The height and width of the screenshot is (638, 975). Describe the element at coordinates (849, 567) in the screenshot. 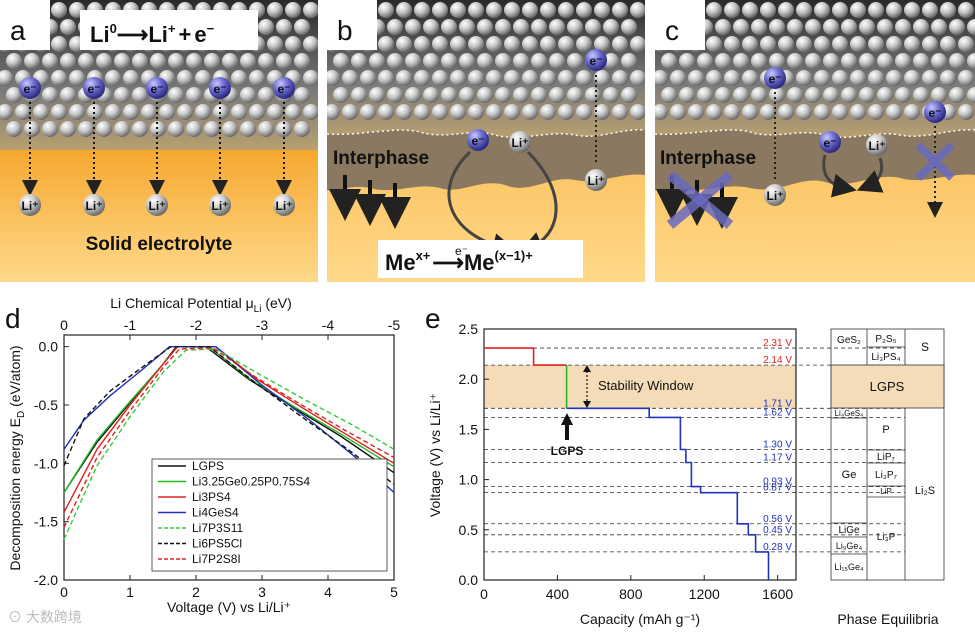

I see `phase-li15ge4: Li₁₅Ge₄` at that location.